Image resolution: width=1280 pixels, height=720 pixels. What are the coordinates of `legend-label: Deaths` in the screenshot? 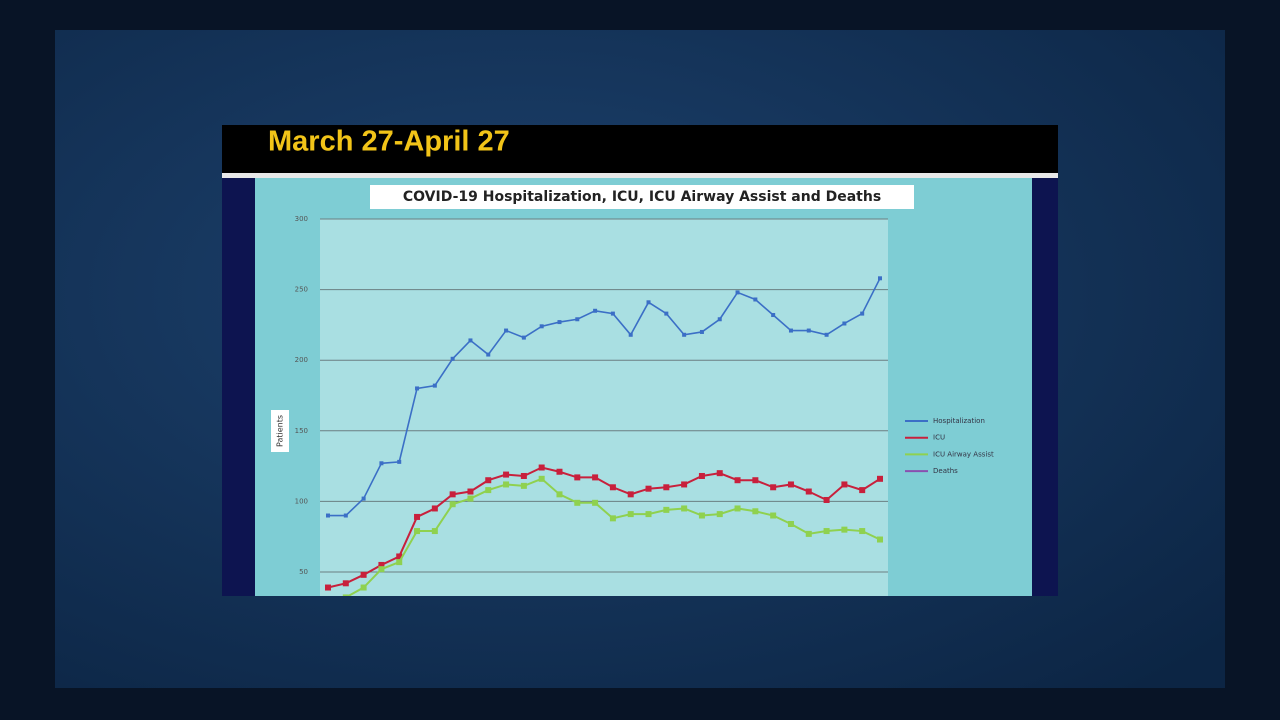 It's located at (945, 471).